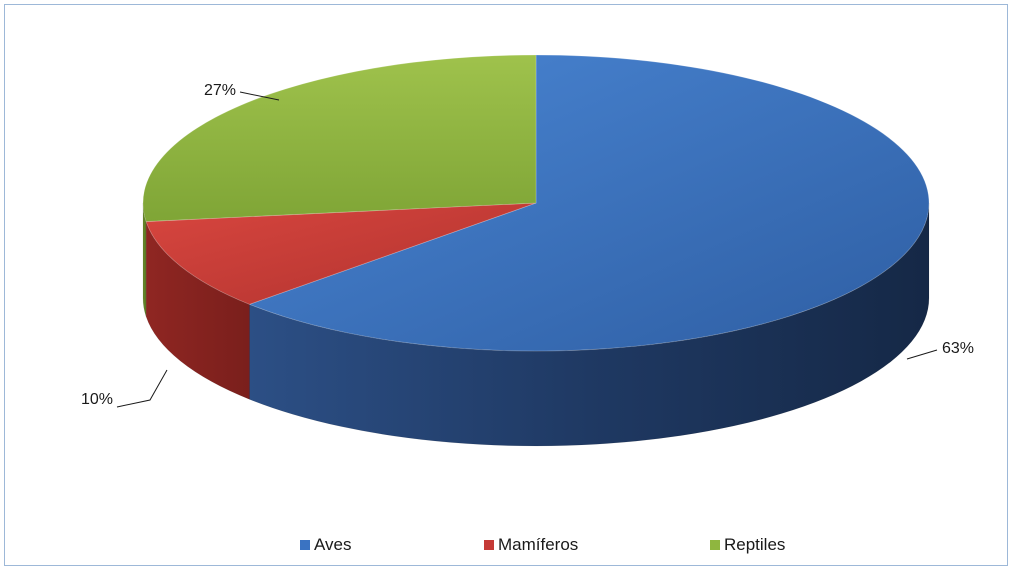  What do you see at coordinates (220, 90) in the screenshot?
I see `data-label-reptiles: 27%` at bounding box center [220, 90].